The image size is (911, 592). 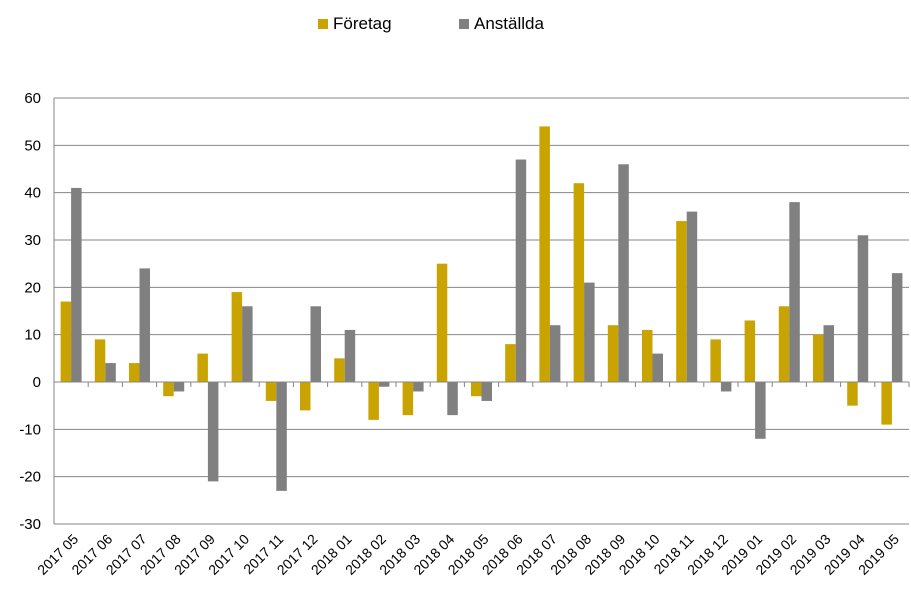 What do you see at coordinates (32, 145) in the screenshot?
I see `y-tick-label-50: 50` at bounding box center [32, 145].